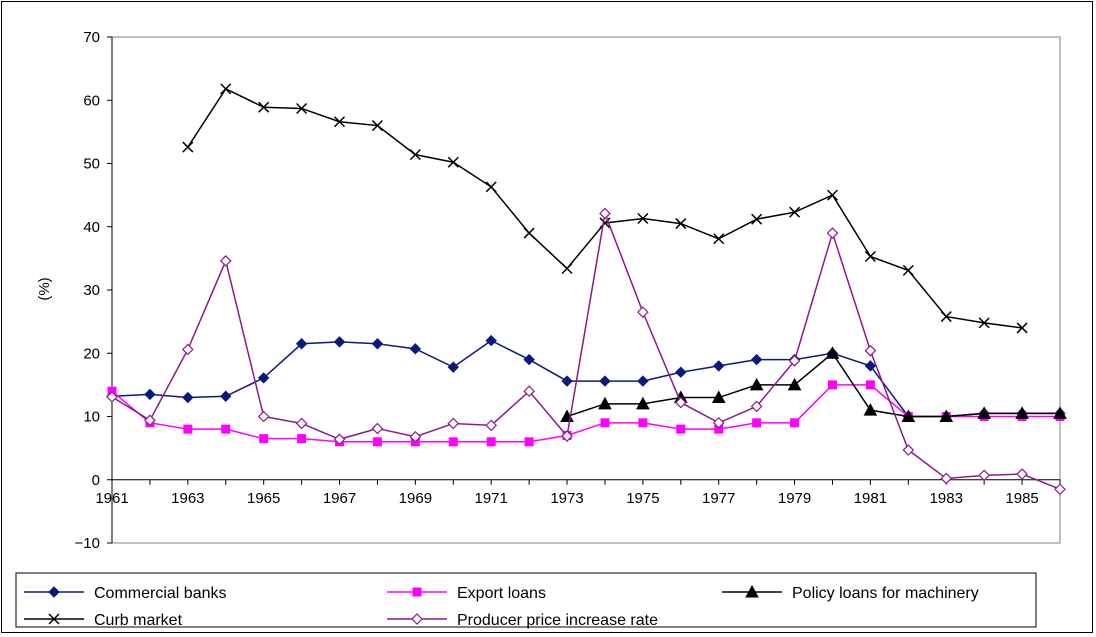 This screenshot has height=637, width=1096. Describe the element at coordinates (491, 498) in the screenshot. I see `x-tick-label: 1971` at that location.